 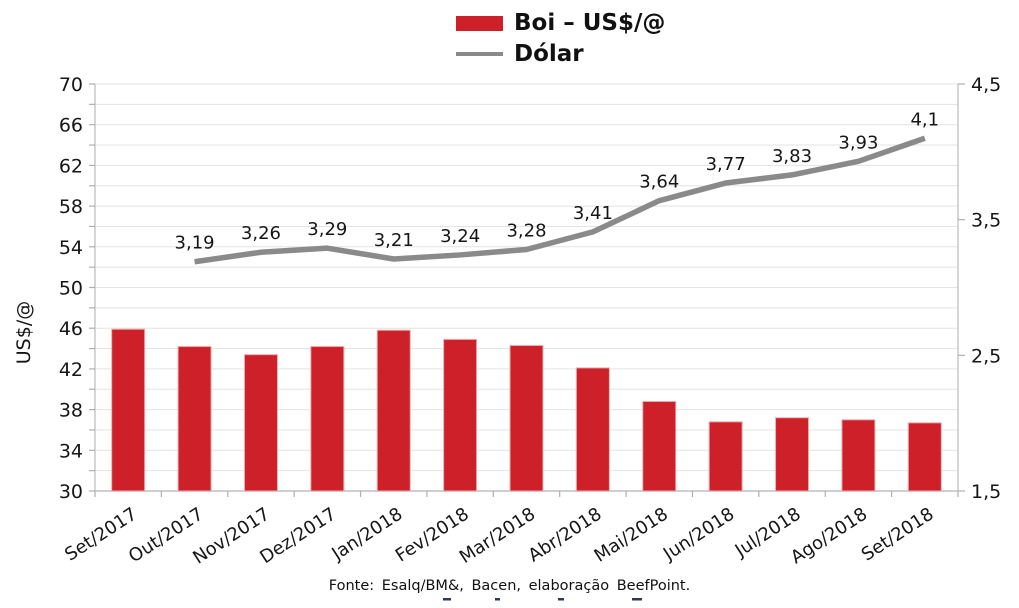 I want to click on left-axis-tick-label: 34, so click(x=71, y=451).